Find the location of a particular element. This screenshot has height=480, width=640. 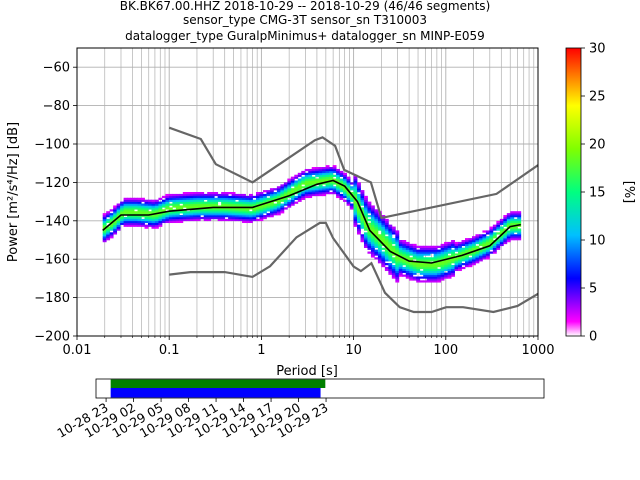

y-tick-label: −200 is located at coordinates (52, 337).